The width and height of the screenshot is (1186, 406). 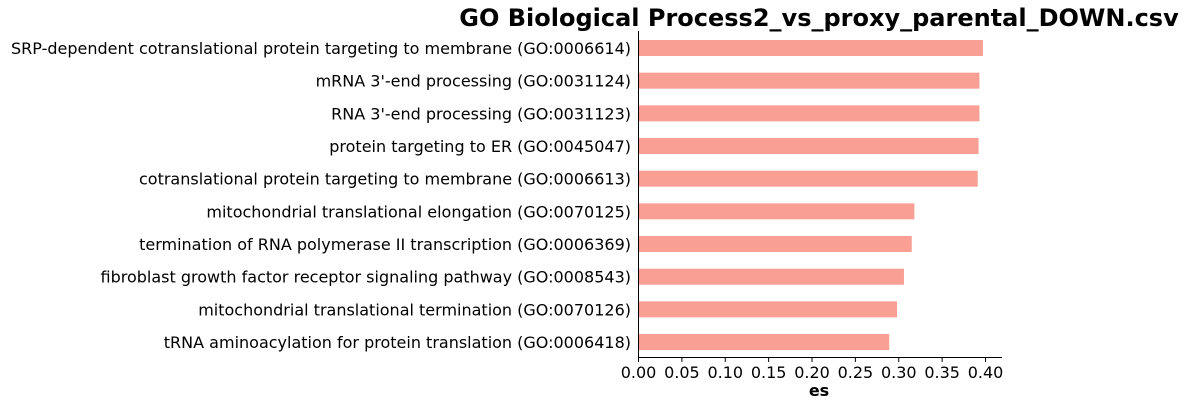 I want to click on x-tick-label: 0.40, so click(x=986, y=372).